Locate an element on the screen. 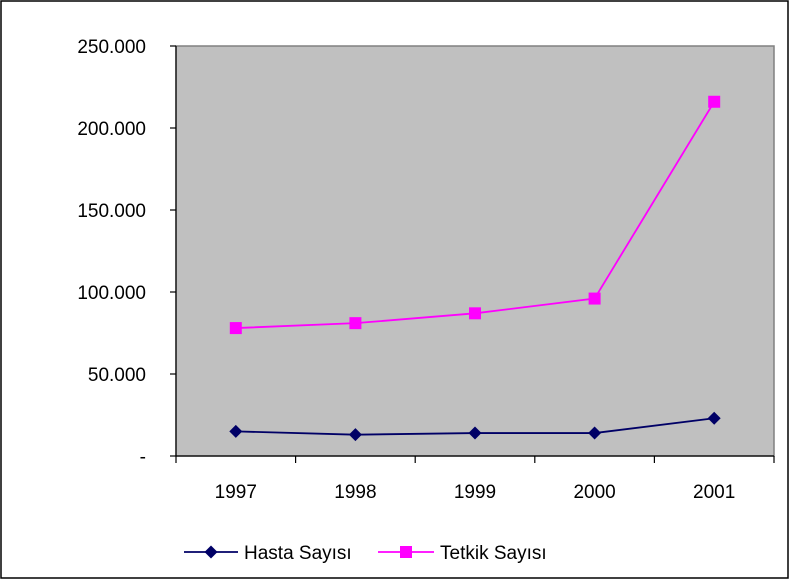 The height and width of the screenshot is (585, 790). y-tick-label: 150.000 is located at coordinates (111, 211).